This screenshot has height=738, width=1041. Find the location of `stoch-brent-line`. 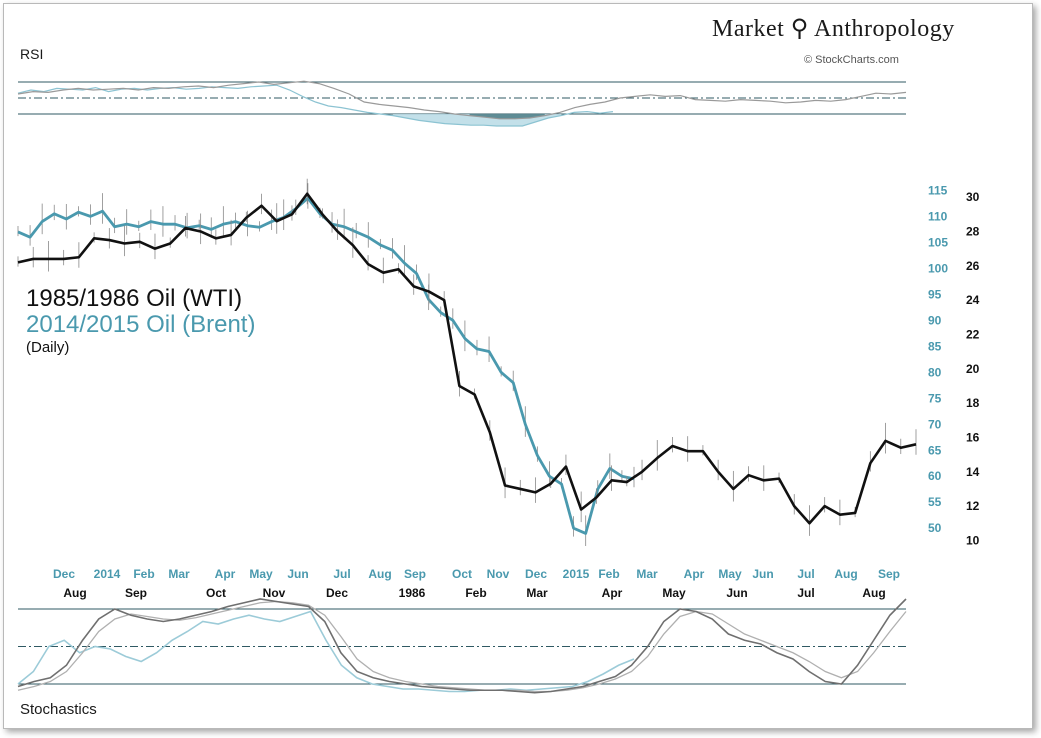

stoch-brent-line is located at coordinates (326, 651).